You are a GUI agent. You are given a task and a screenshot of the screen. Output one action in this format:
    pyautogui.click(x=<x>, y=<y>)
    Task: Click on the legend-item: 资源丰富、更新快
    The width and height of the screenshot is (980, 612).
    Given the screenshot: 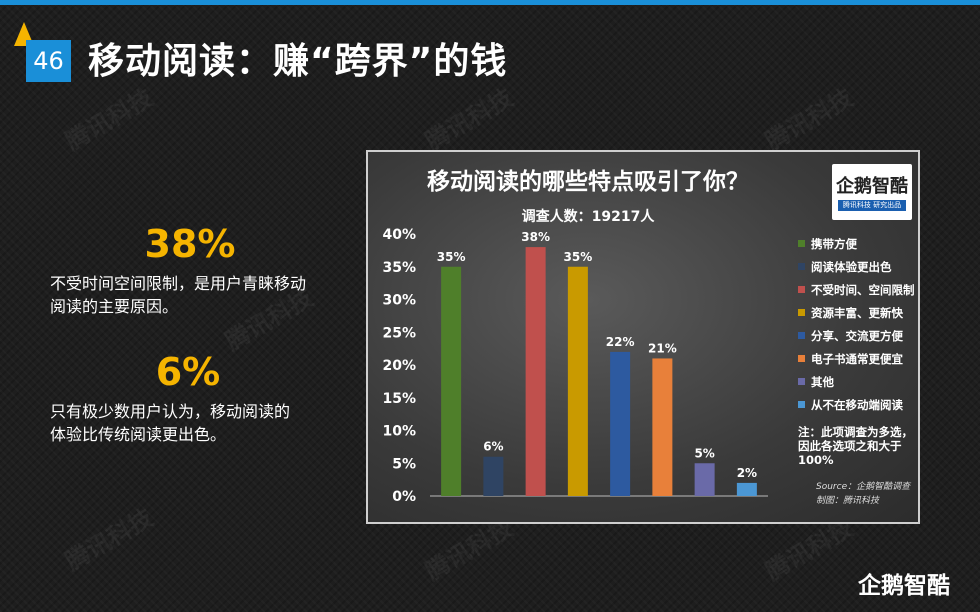 What is the action you would take?
    pyautogui.click(x=858, y=317)
    